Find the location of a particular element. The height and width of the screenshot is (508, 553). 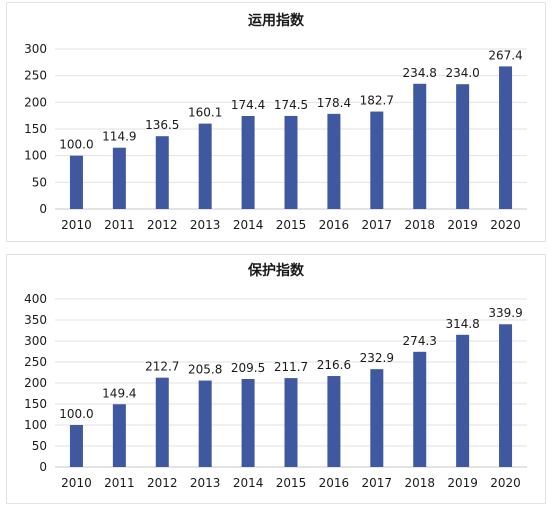

data-label: 178.4 is located at coordinates (334, 103).